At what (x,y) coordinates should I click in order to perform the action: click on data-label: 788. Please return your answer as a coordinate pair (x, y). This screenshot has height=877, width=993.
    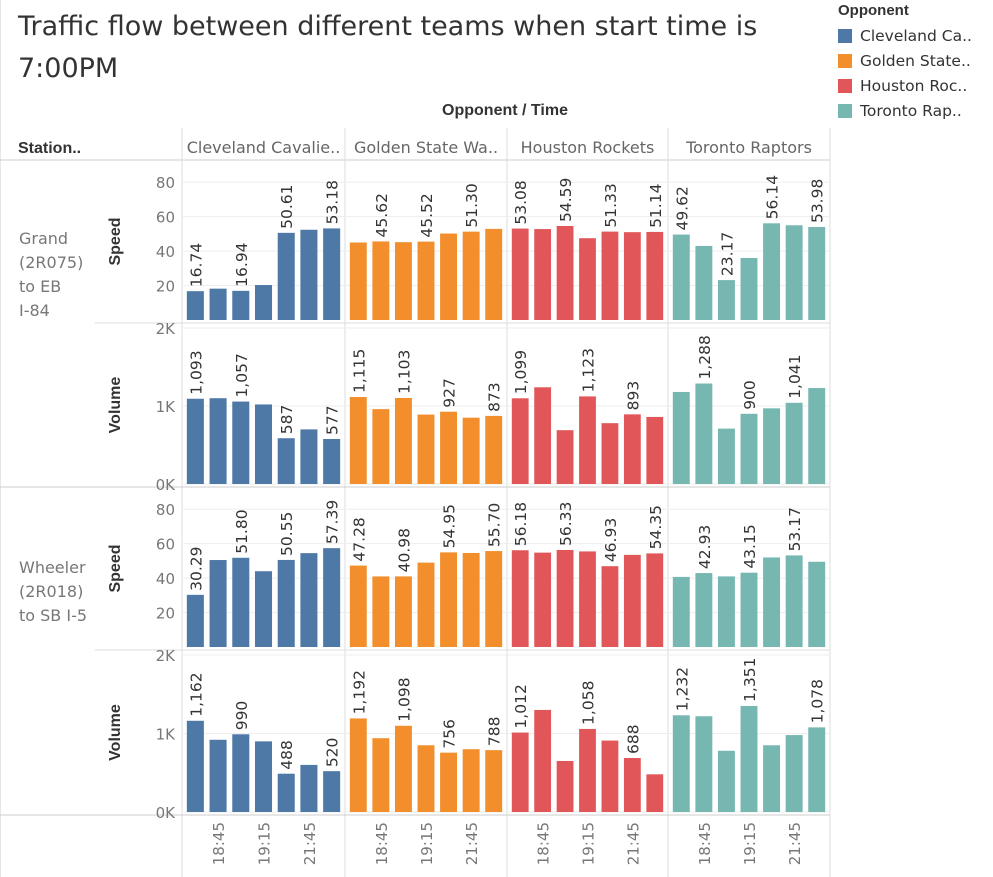
    Looking at the image, I should click on (495, 732).